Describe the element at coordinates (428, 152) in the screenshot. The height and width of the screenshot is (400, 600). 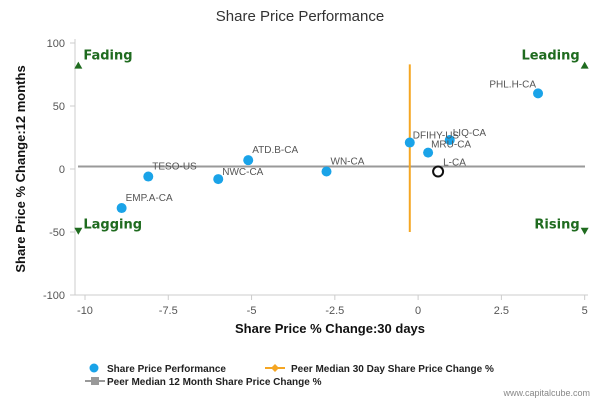
I see `data-point-mru-ca` at that location.